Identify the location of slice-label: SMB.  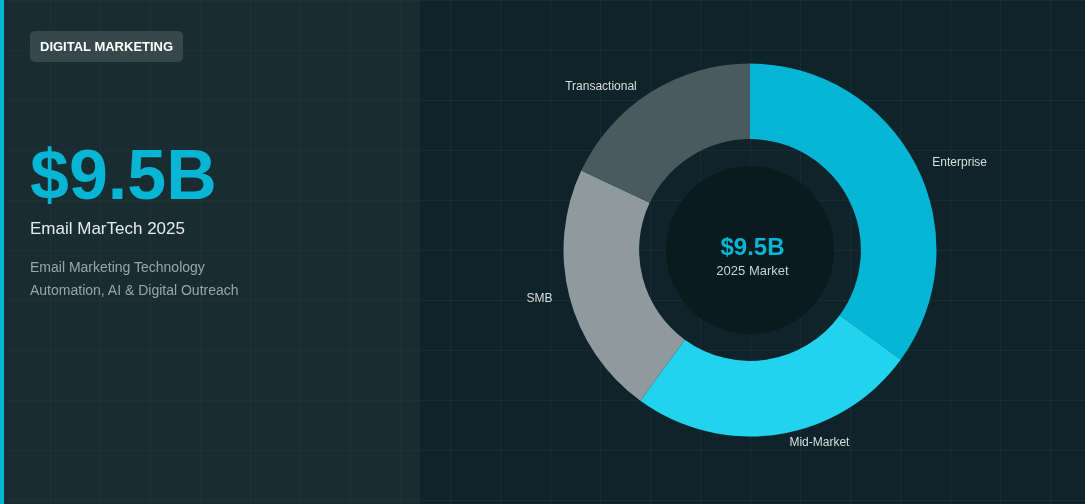
(539, 298).